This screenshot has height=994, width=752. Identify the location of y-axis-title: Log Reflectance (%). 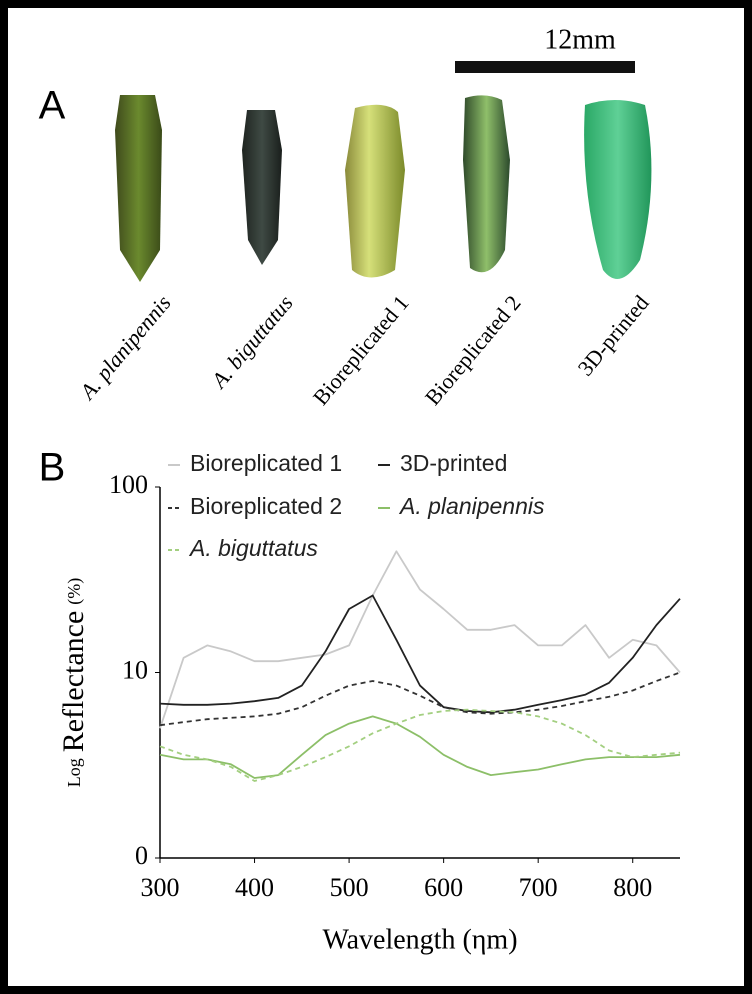
(73, 683).